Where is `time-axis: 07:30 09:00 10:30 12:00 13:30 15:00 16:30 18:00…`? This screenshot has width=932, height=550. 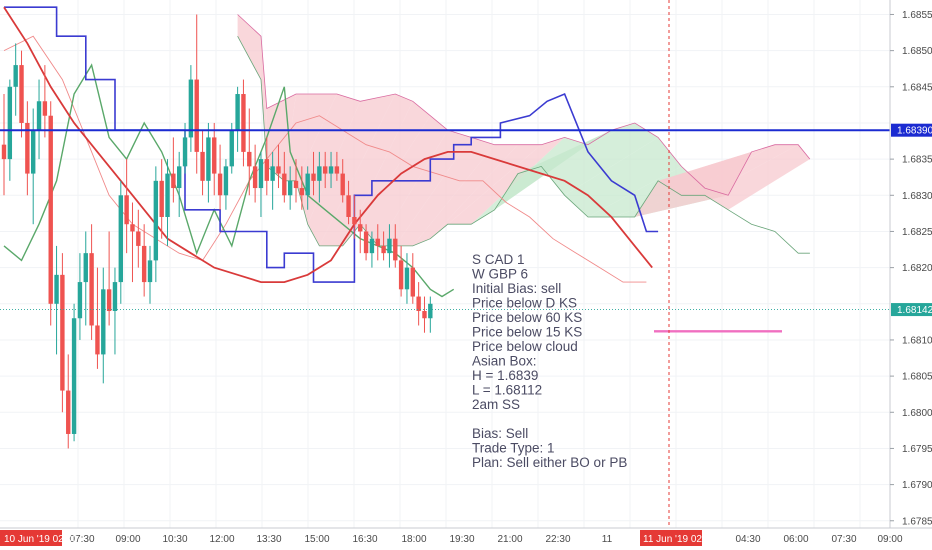 time-axis: 07:30 09:00 10:30 12:00 13:30 15:00 16:30 18:00… is located at coordinates (466, 538).